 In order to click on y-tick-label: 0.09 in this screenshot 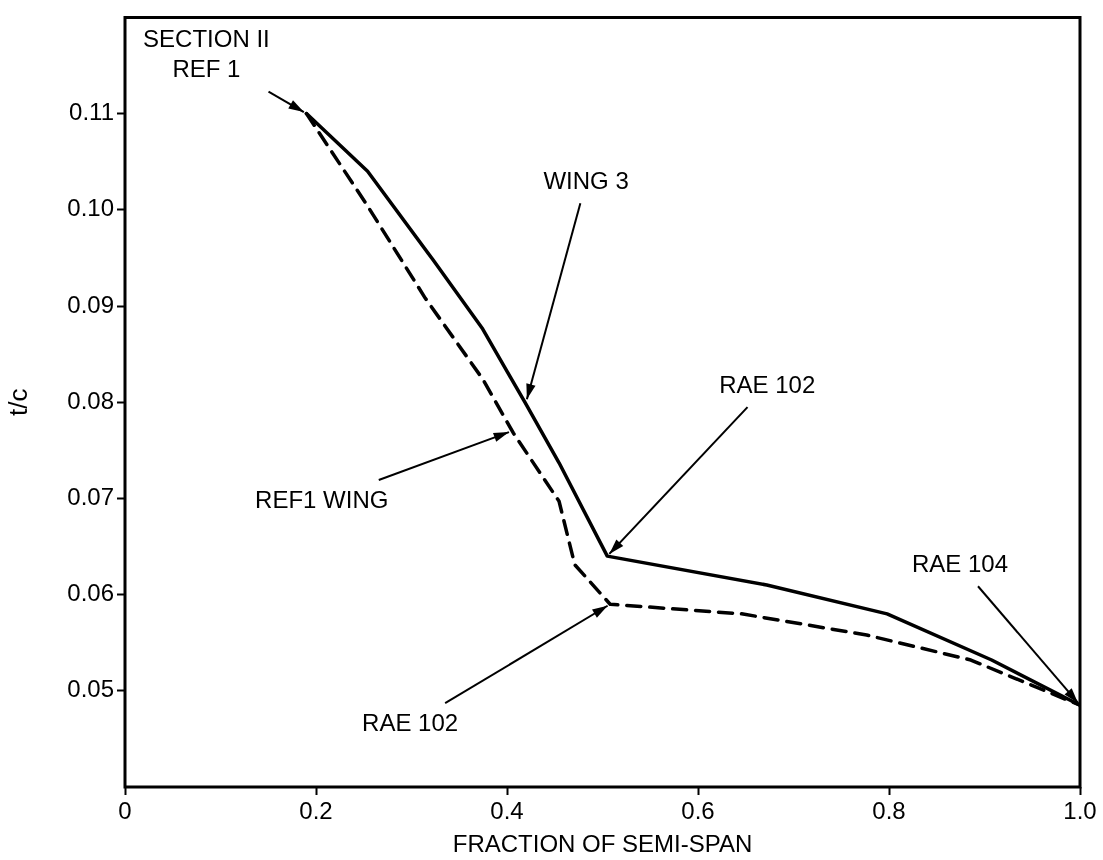, I will do `click(90, 304)`.